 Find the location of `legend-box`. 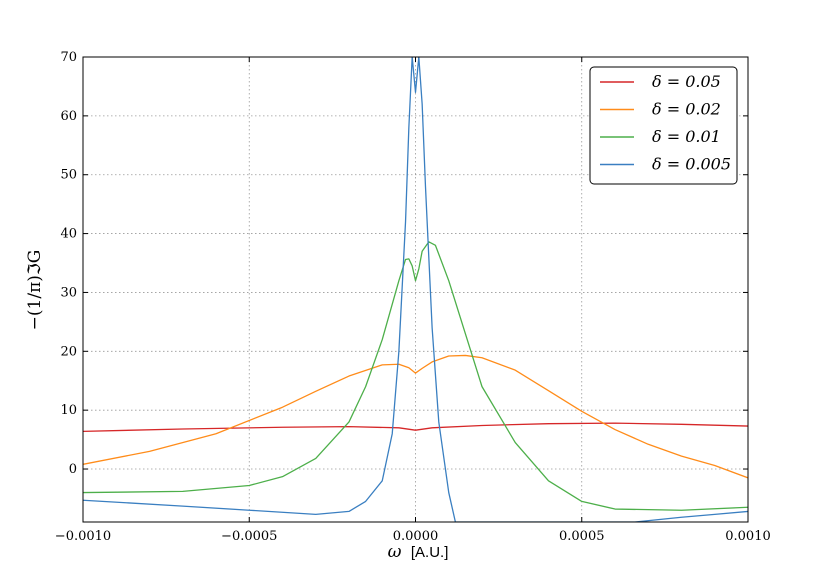

legend-box is located at coordinates (663, 125).